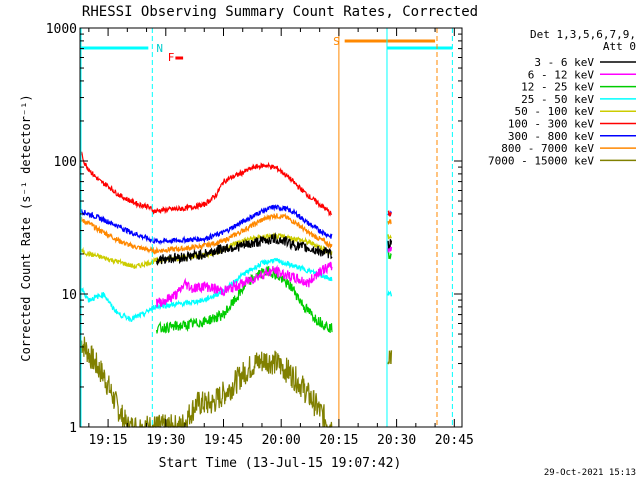 The width and height of the screenshot is (640, 480). I want to click on x-tick-label: 20:15, so click(338, 440).